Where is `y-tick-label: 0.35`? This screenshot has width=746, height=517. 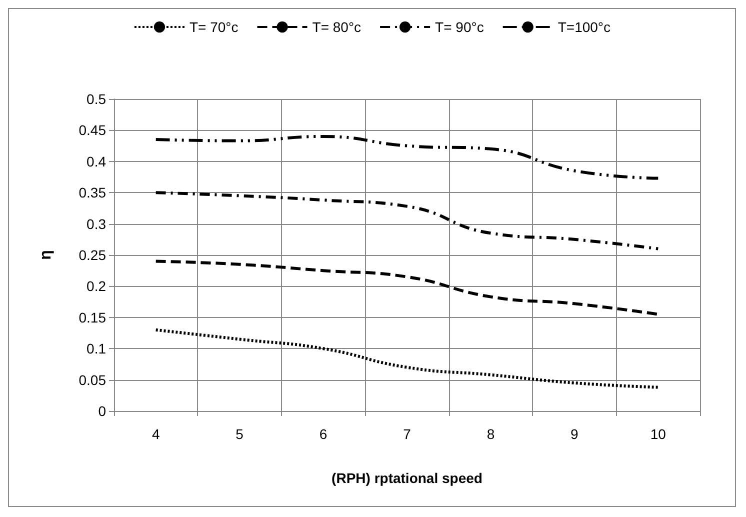 y-tick-label: 0.35 is located at coordinates (92, 192).